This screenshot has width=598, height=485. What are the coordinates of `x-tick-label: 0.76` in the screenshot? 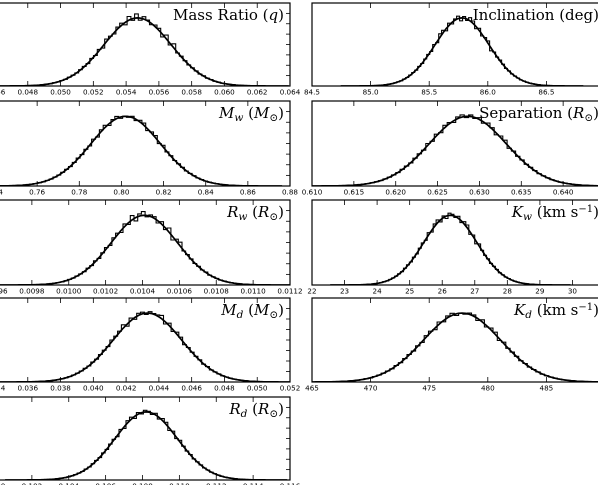 It's located at (37, 192).